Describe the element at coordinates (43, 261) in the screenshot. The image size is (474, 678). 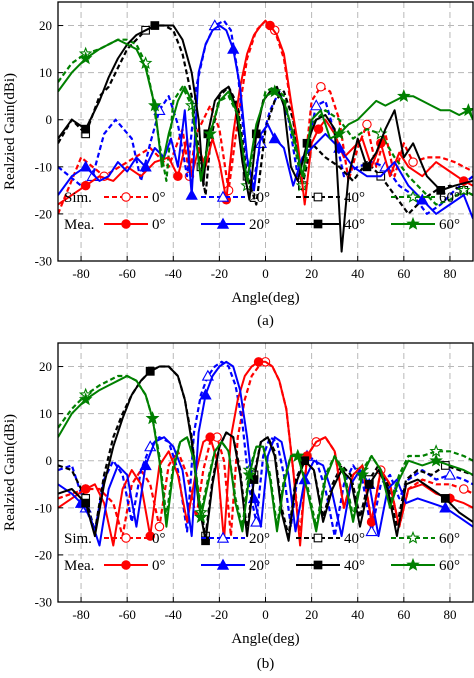
I see `y-tick-label: -30` at that location.